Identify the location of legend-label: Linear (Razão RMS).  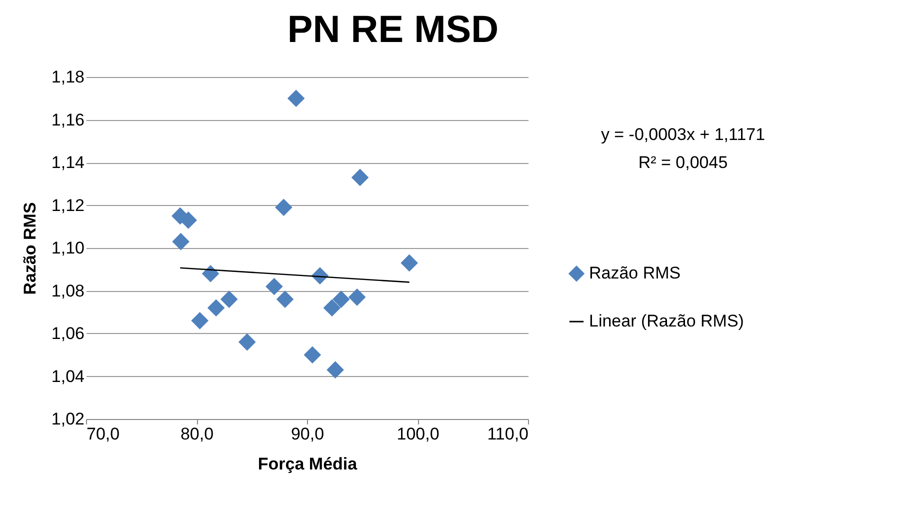
(666, 321).